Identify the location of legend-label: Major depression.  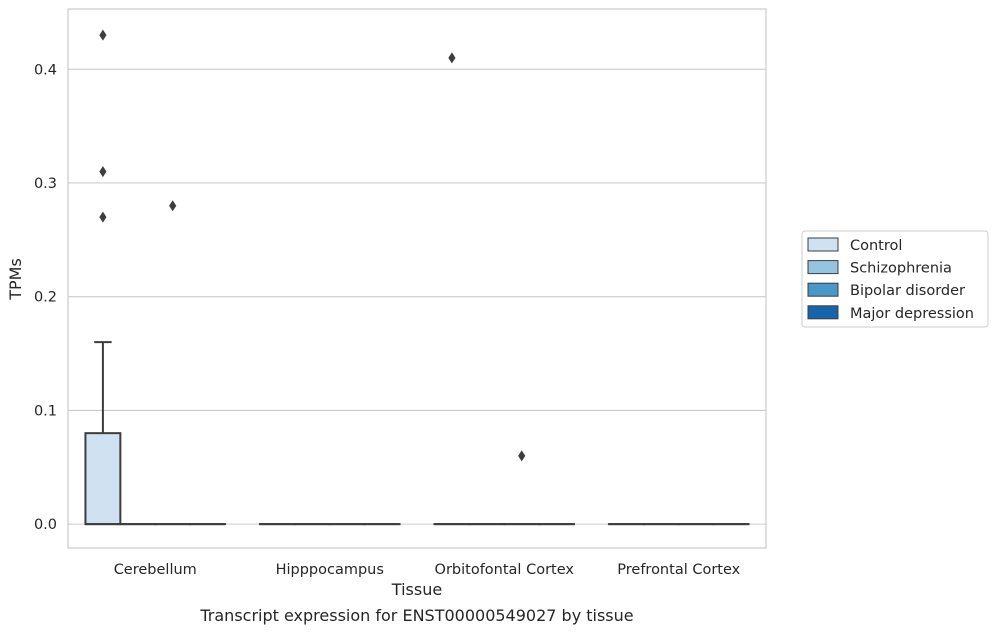
(912, 314).